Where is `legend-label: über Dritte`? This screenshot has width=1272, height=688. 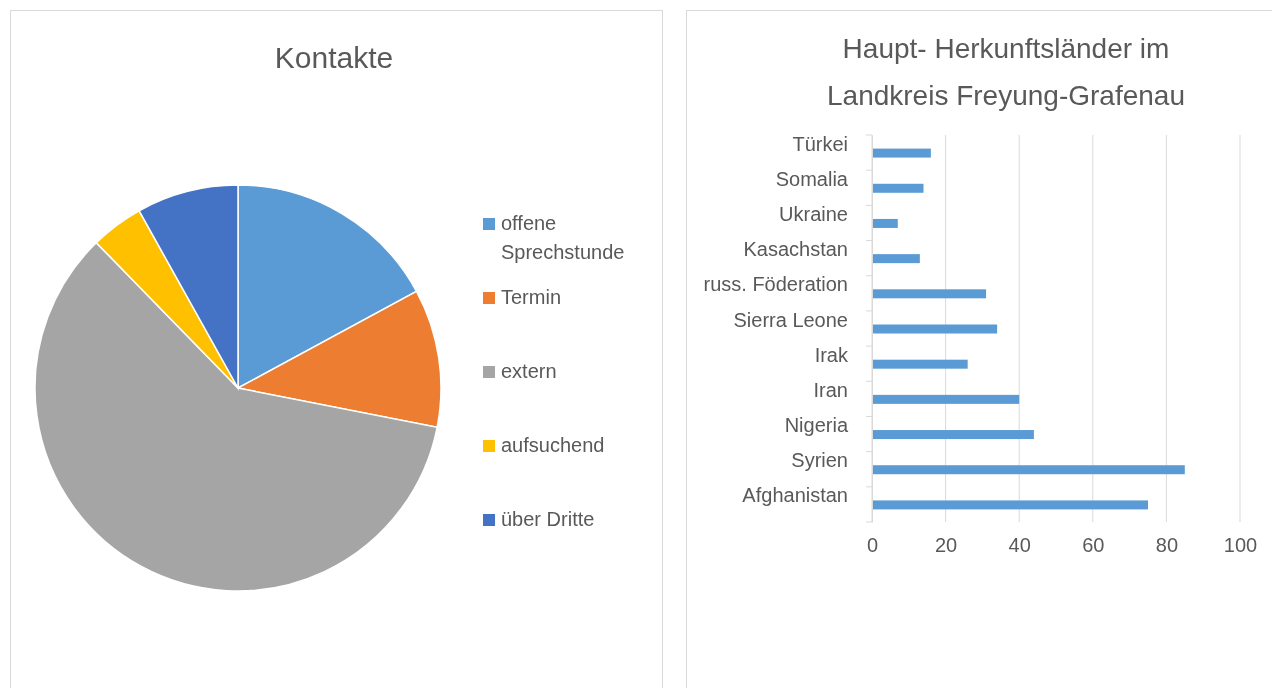 legend-label: über Dritte is located at coordinates (548, 519).